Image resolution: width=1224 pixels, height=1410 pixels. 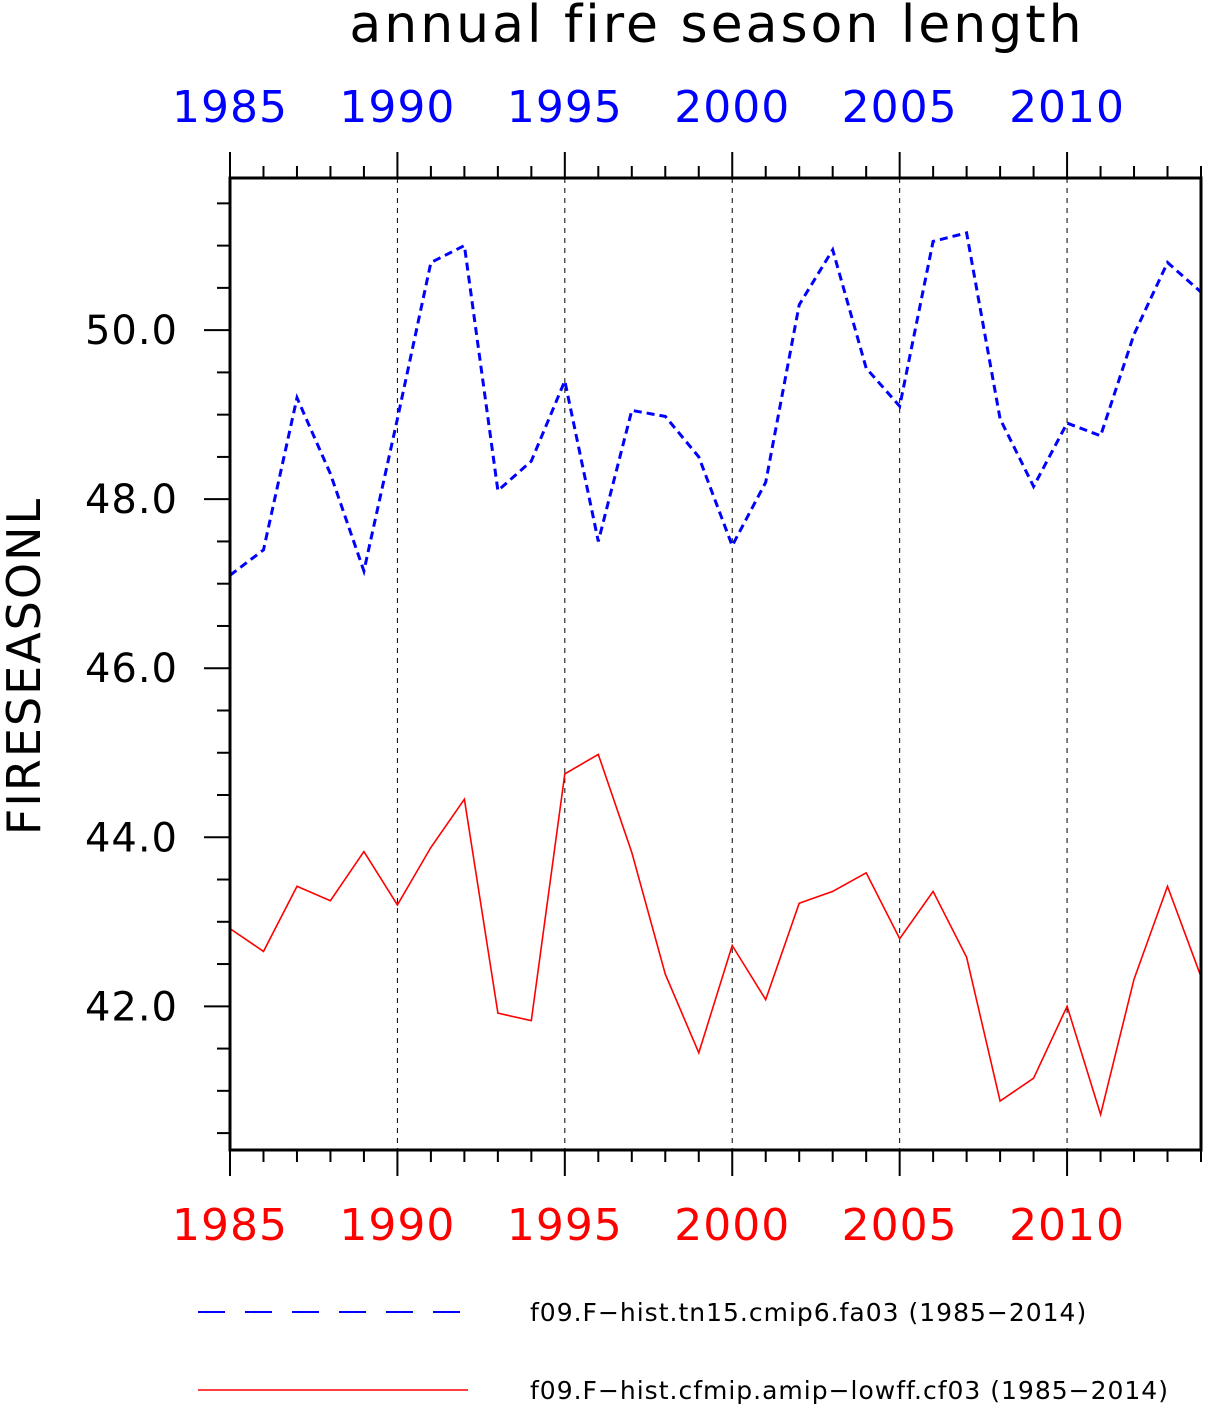 What do you see at coordinates (1067, 1225) in the screenshot?
I see `bottom-x-tick-label-2010: 2010` at bounding box center [1067, 1225].